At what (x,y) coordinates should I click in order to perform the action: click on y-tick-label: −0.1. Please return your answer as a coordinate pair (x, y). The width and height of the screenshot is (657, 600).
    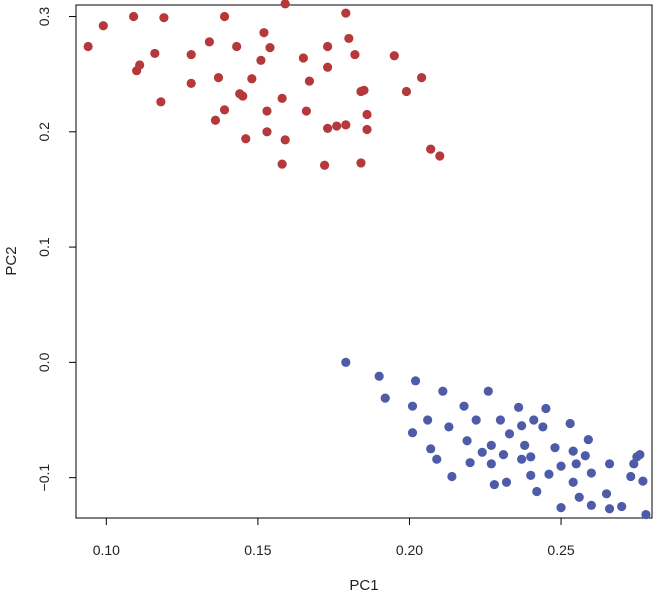
    Looking at the image, I should click on (44, 478).